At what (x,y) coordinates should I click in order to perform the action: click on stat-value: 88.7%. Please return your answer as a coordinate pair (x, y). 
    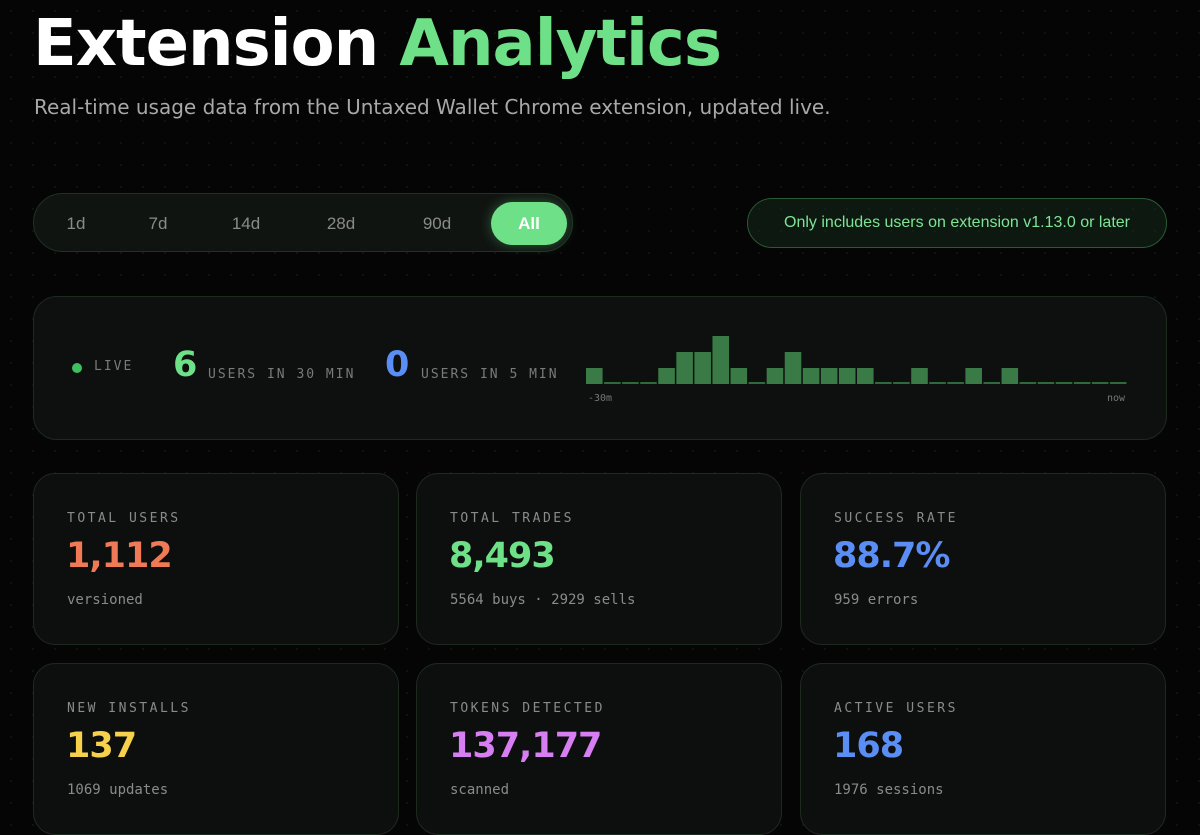
    Looking at the image, I should click on (891, 556).